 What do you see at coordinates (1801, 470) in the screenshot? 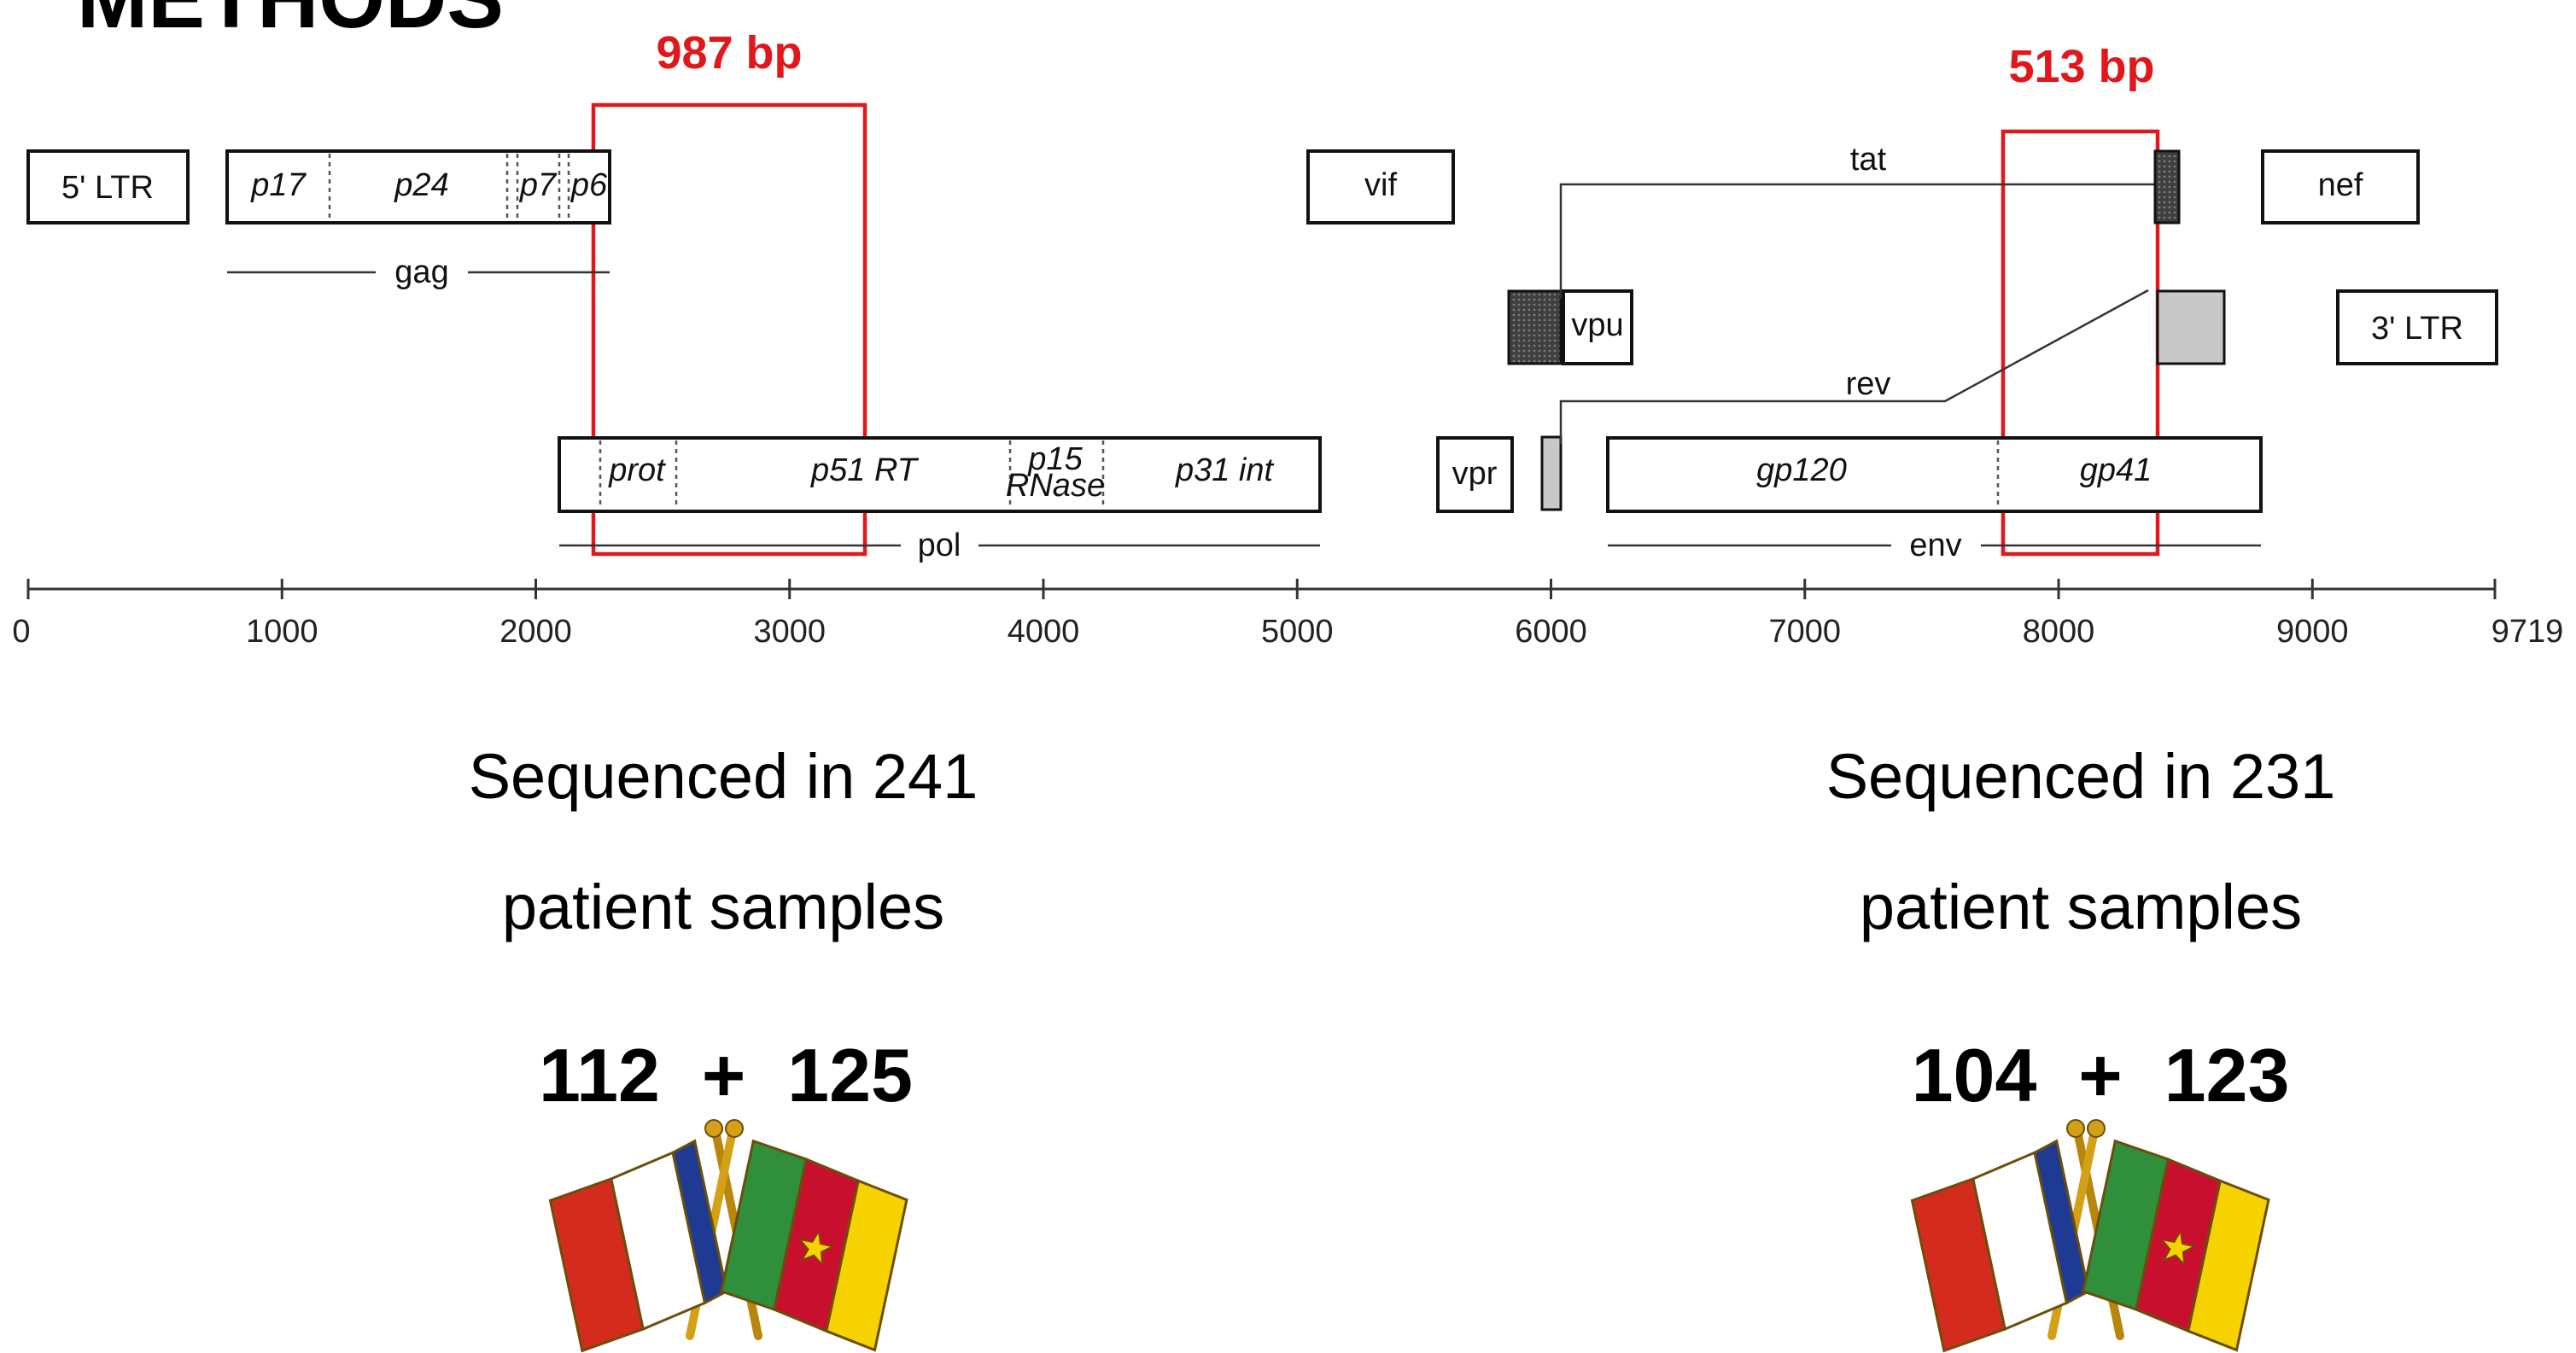
I see `env-gp120-label: gp120` at bounding box center [1801, 470].